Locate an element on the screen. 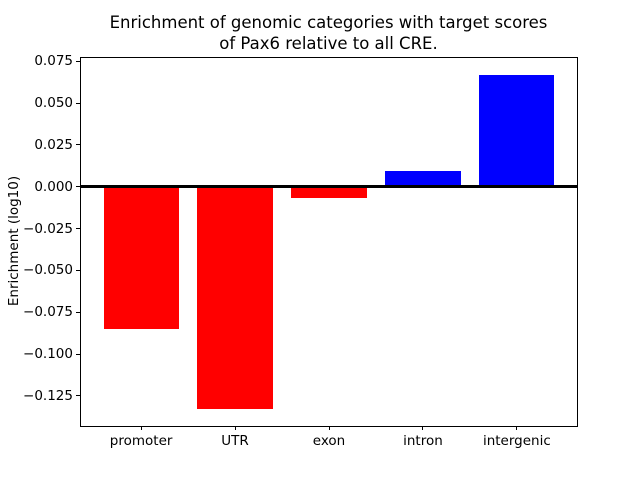 This screenshot has height=480, width=640. x-tick-intron is located at coordinates (423, 428).